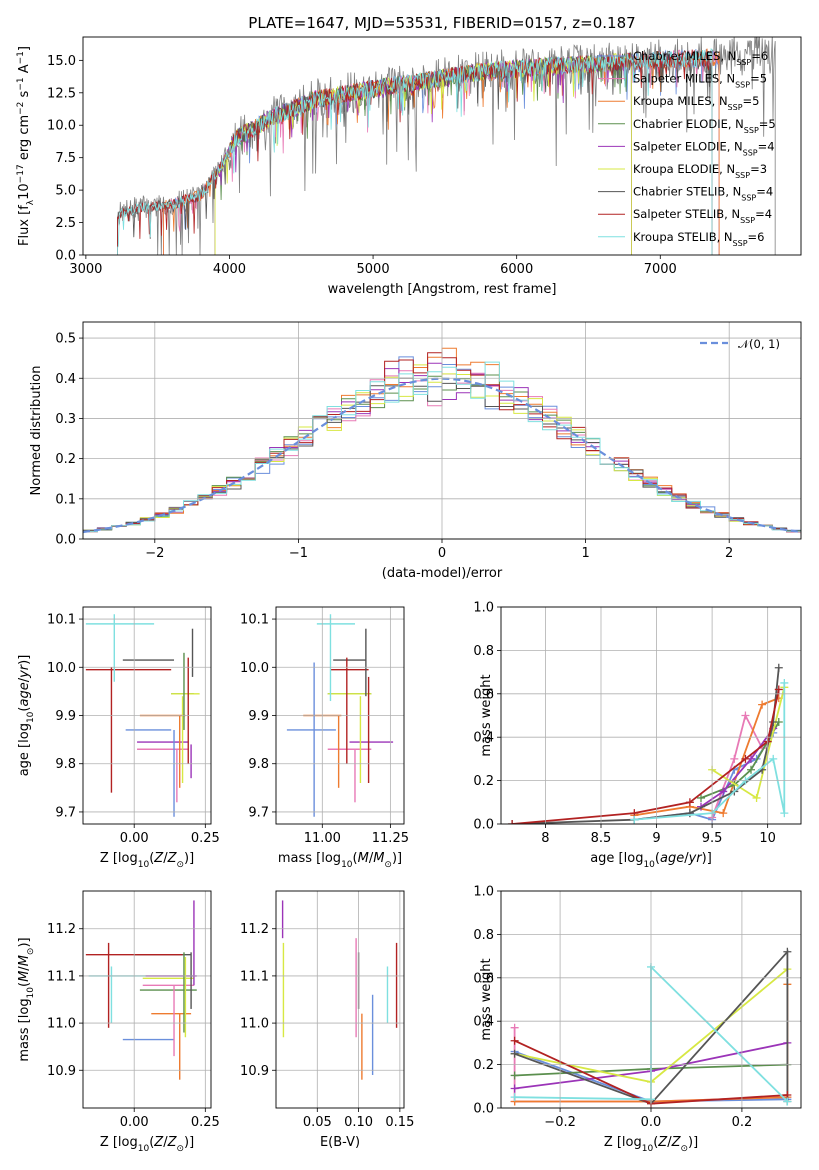 The width and height of the screenshot is (819, 1170). Describe the element at coordinates (85, 269) in the screenshot. I see `x-tick-label: 3000` at that location.